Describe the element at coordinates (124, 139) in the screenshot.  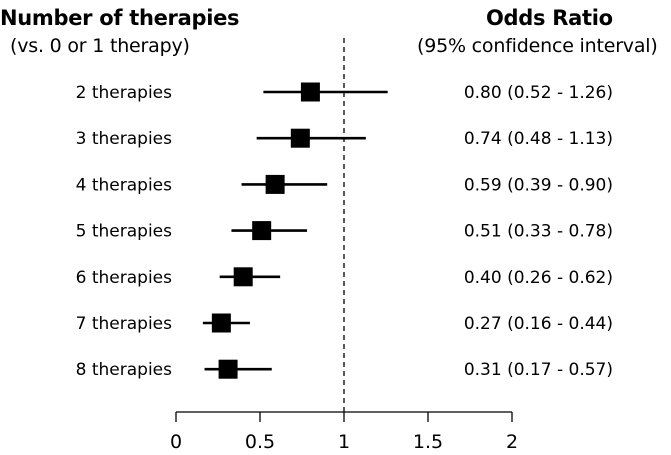
I see `row-label: 3 therapies` at that location.